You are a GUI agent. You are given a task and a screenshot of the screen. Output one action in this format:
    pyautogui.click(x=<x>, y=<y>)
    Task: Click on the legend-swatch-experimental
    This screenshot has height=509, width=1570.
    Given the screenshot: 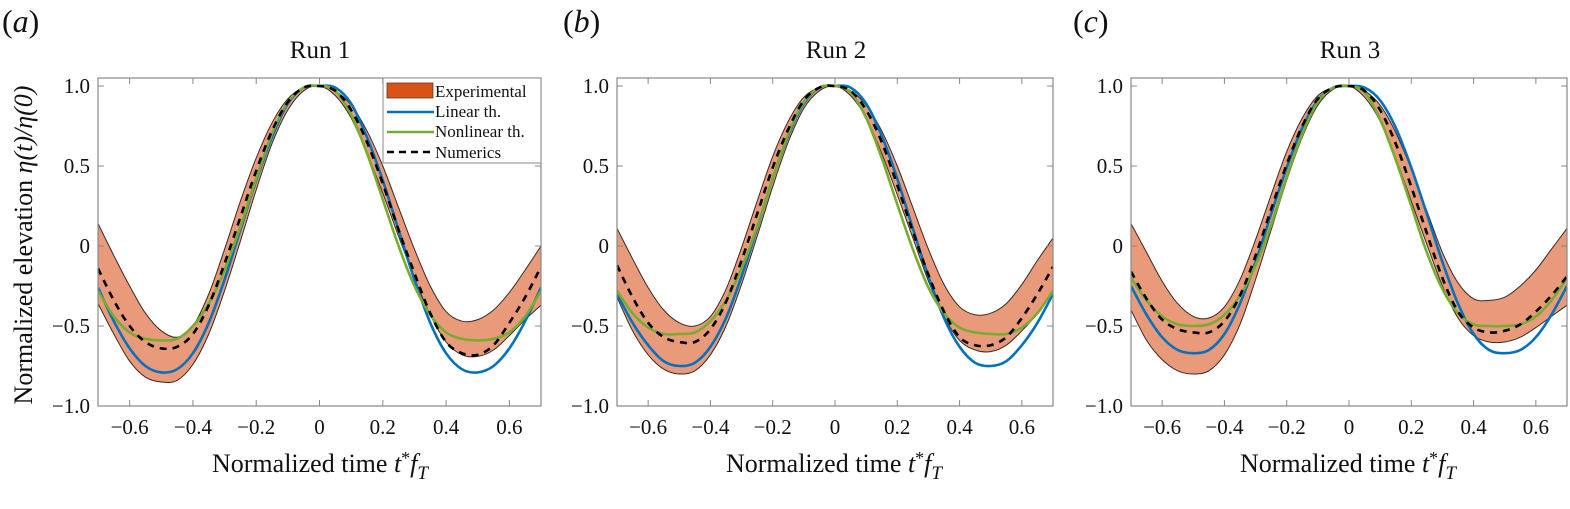 What is the action you would take?
    pyautogui.click(x=410, y=90)
    